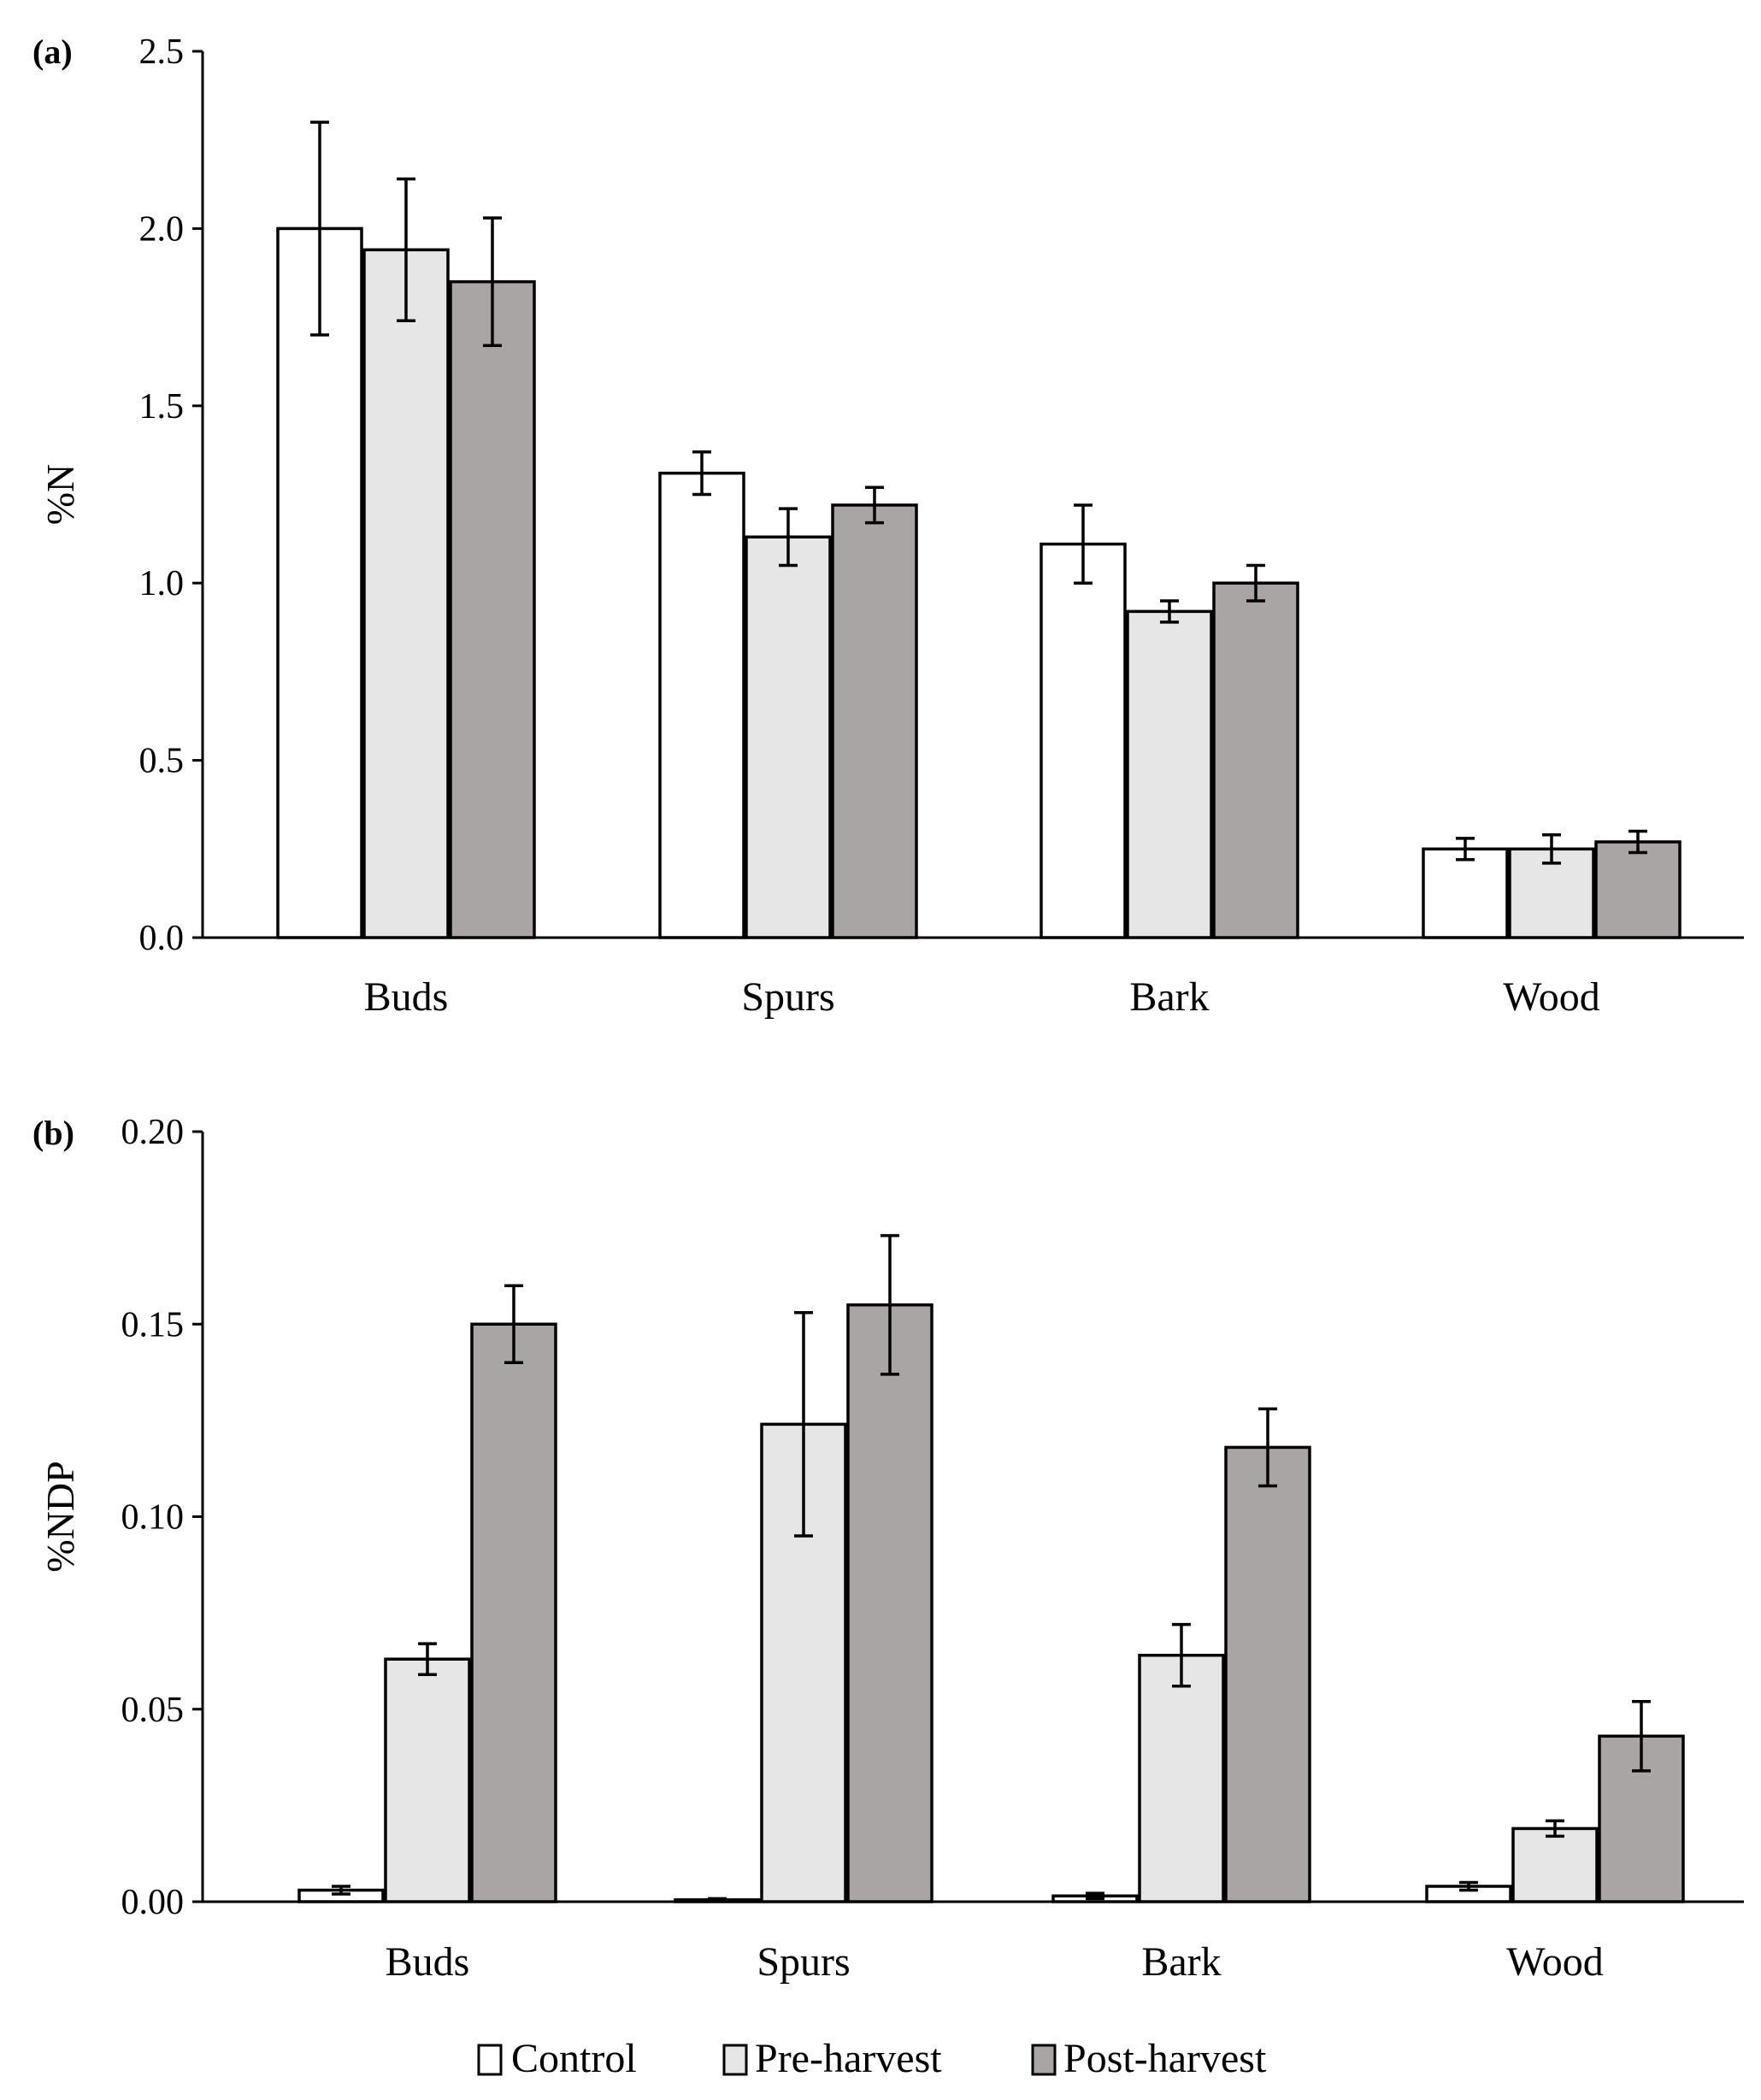  Describe the element at coordinates (788, 737) in the screenshot. I see `bar-a-spurs-pre-harvest` at that location.